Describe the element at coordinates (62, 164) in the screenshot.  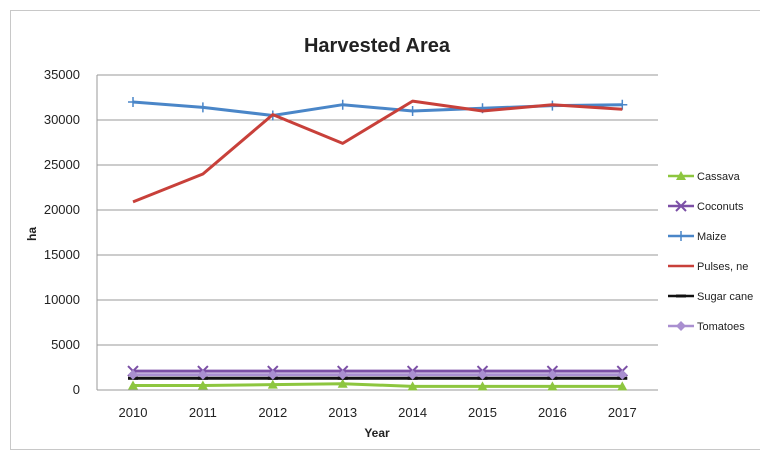
I see `y-tick-label: 25000` at that location.